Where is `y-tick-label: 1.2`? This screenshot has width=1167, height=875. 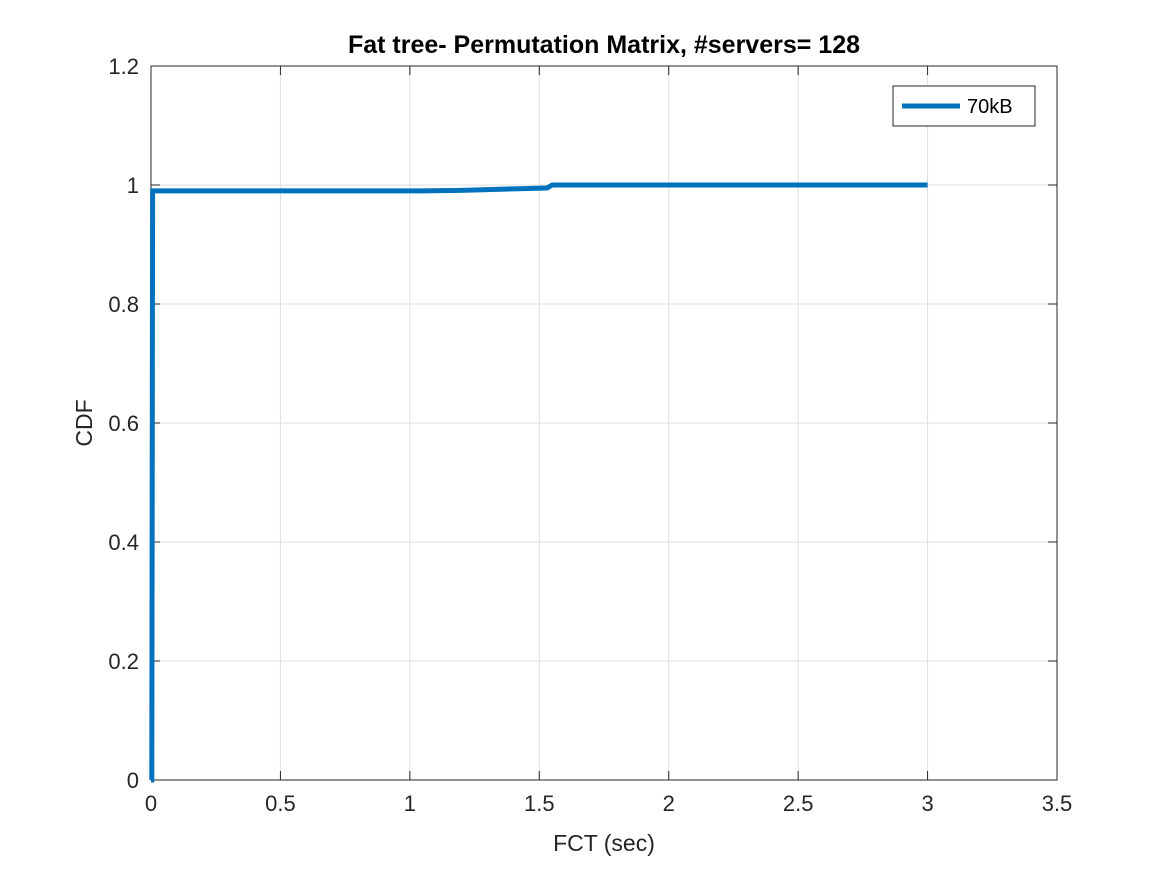
y-tick-label: 1.2 is located at coordinates (123, 66).